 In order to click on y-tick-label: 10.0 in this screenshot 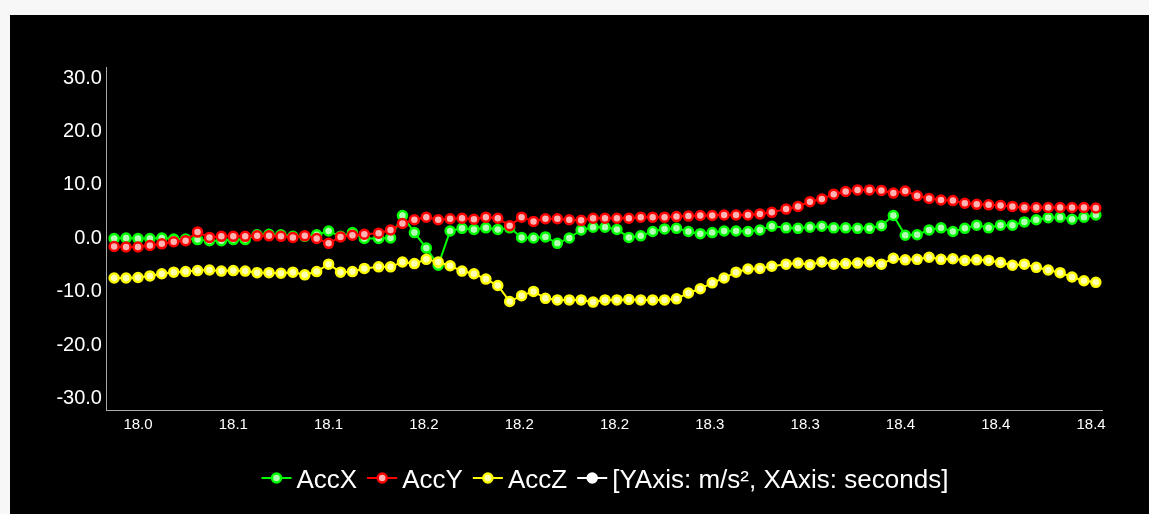, I will do `click(82, 183)`.